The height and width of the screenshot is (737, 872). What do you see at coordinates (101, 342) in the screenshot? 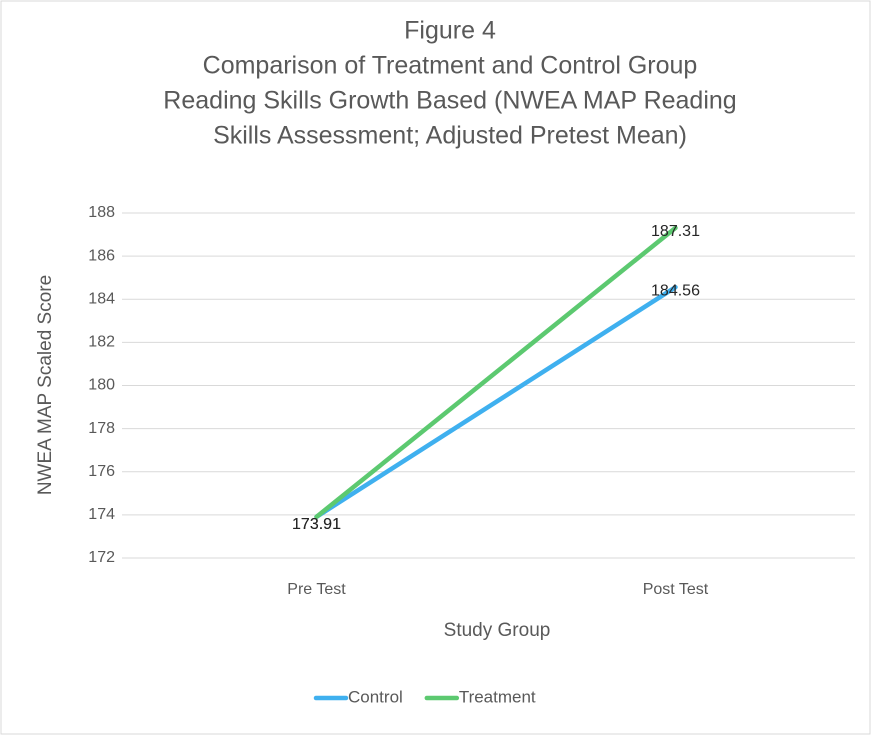
I see `y-tick-label: 182` at bounding box center [101, 342].